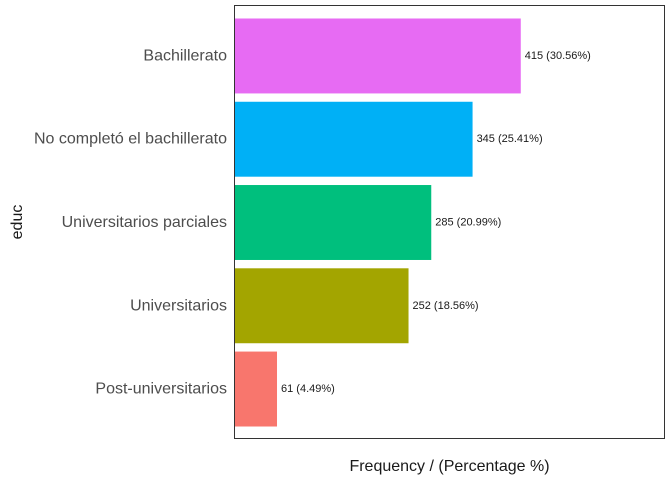 This screenshot has width=672, height=480. Describe the element at coordinates (130, 139) in the screenshot. I see `category-label: No completó el bachillerato` at that location.